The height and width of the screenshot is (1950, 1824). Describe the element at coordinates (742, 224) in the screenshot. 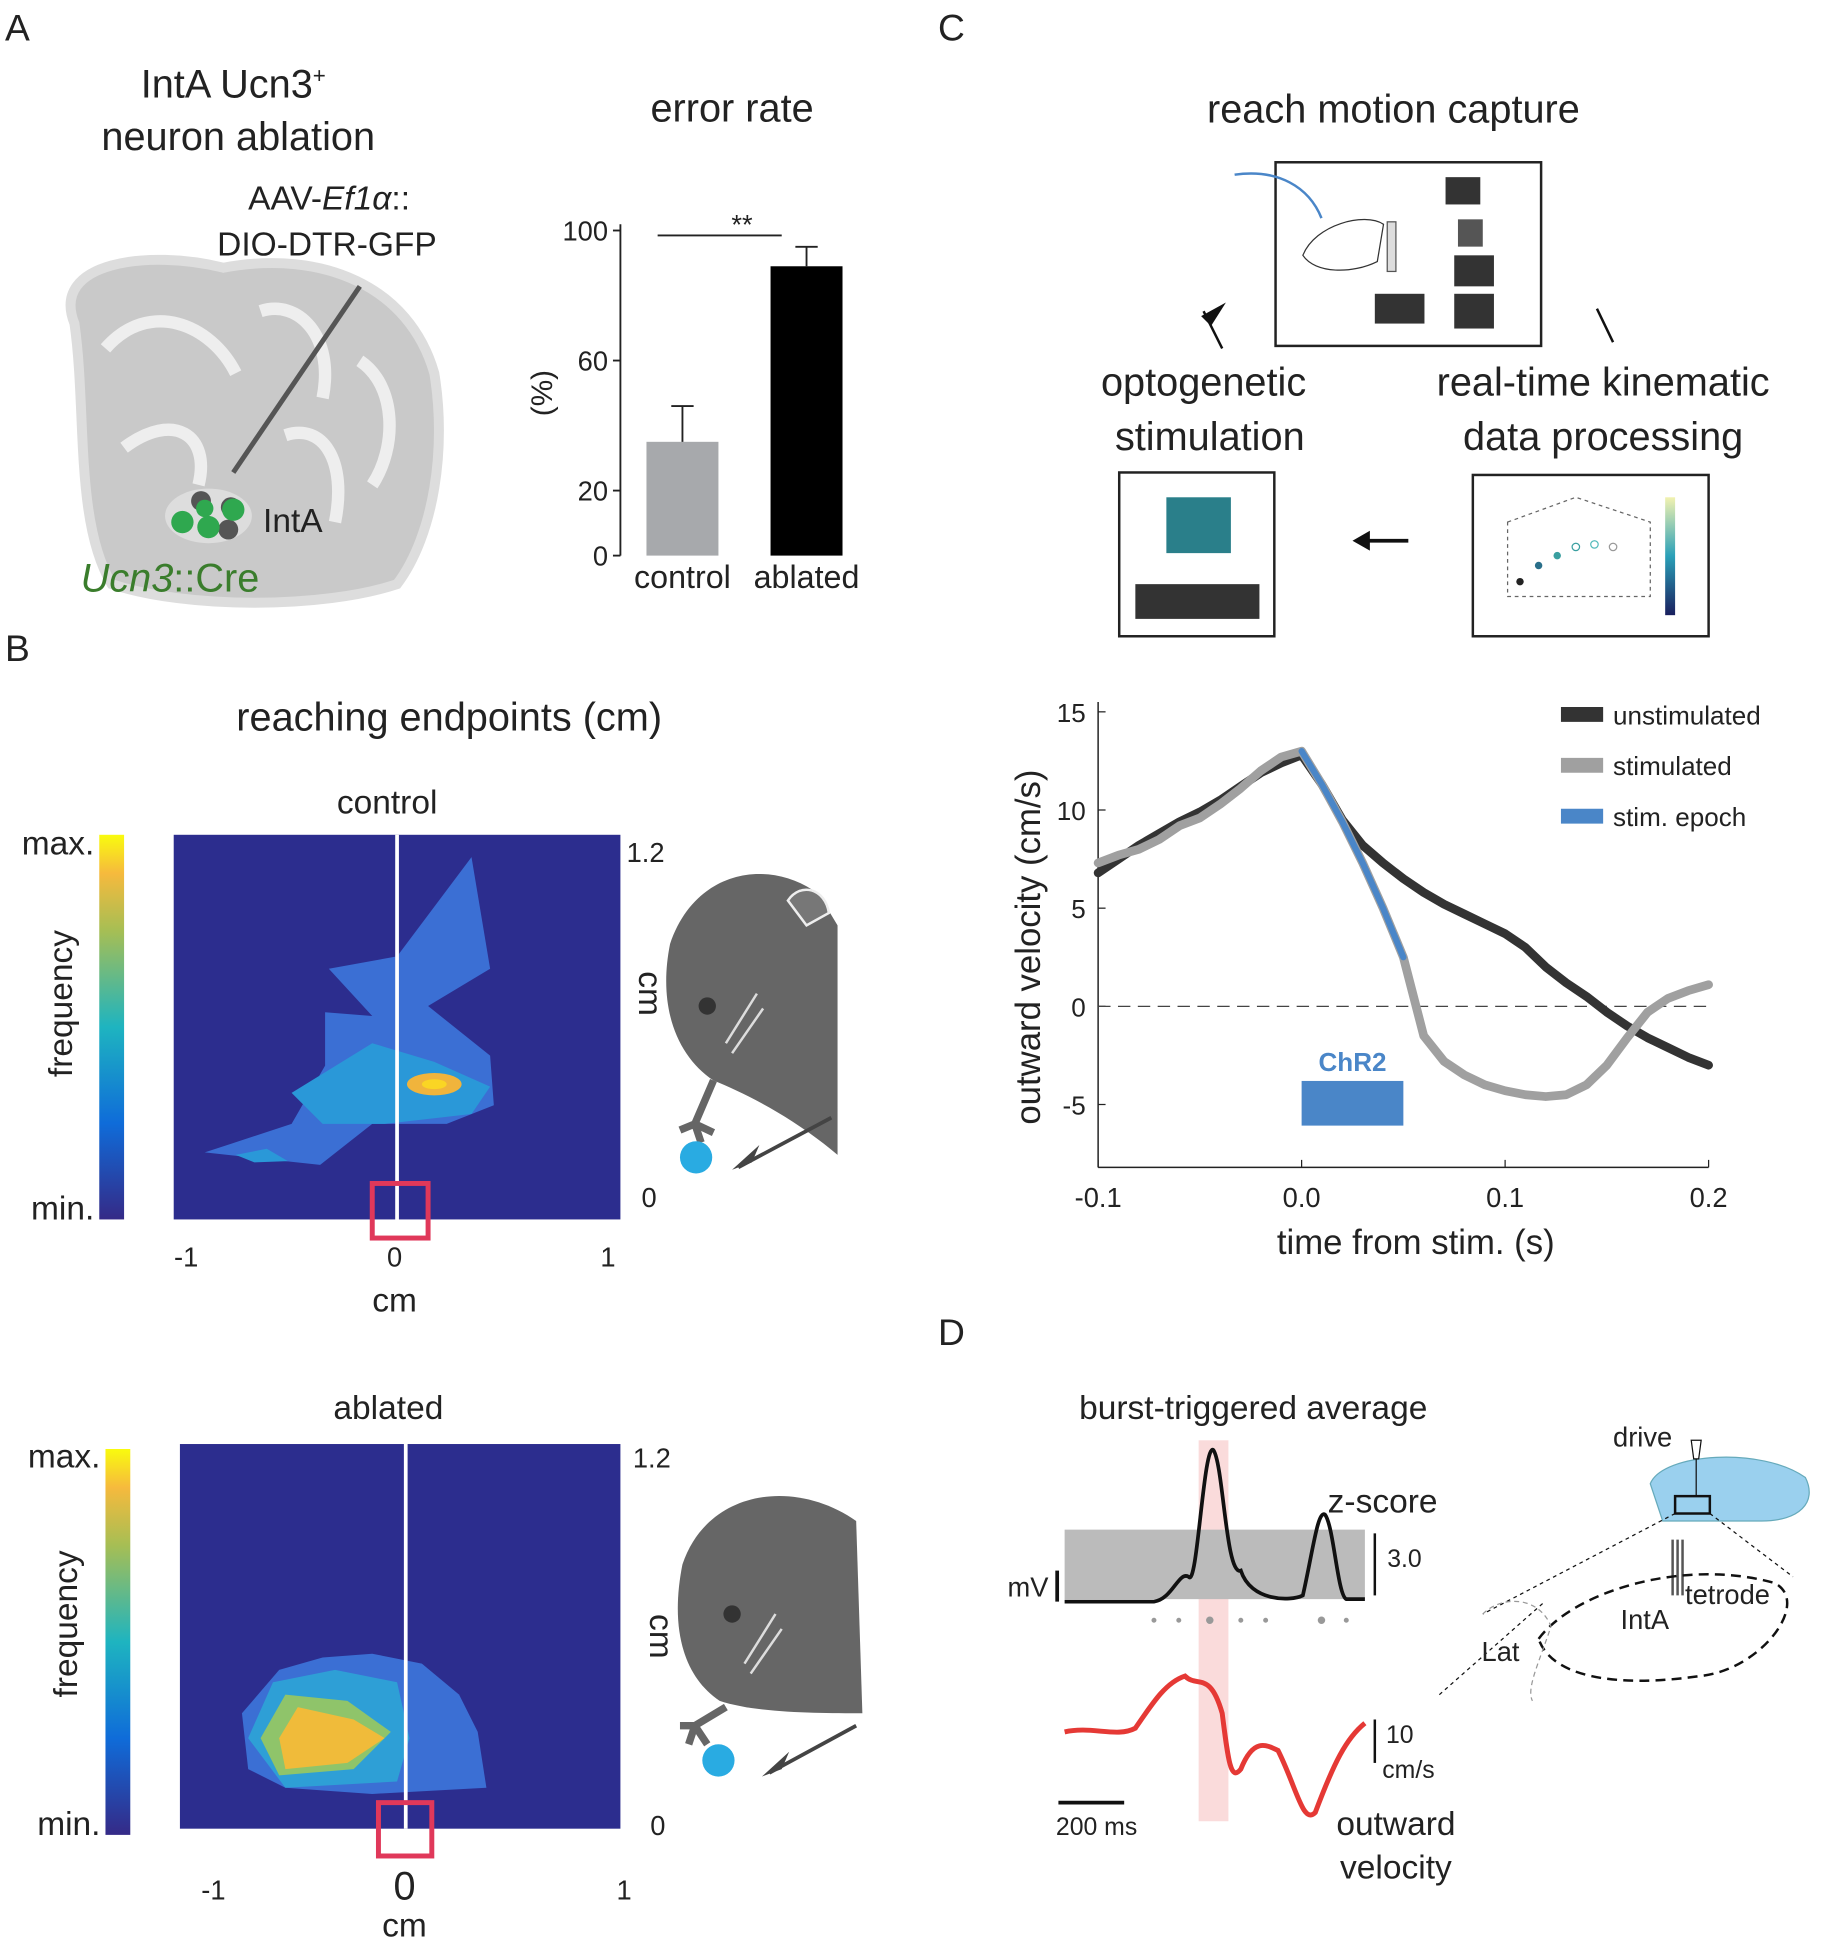

I see `significance: **` at that location.